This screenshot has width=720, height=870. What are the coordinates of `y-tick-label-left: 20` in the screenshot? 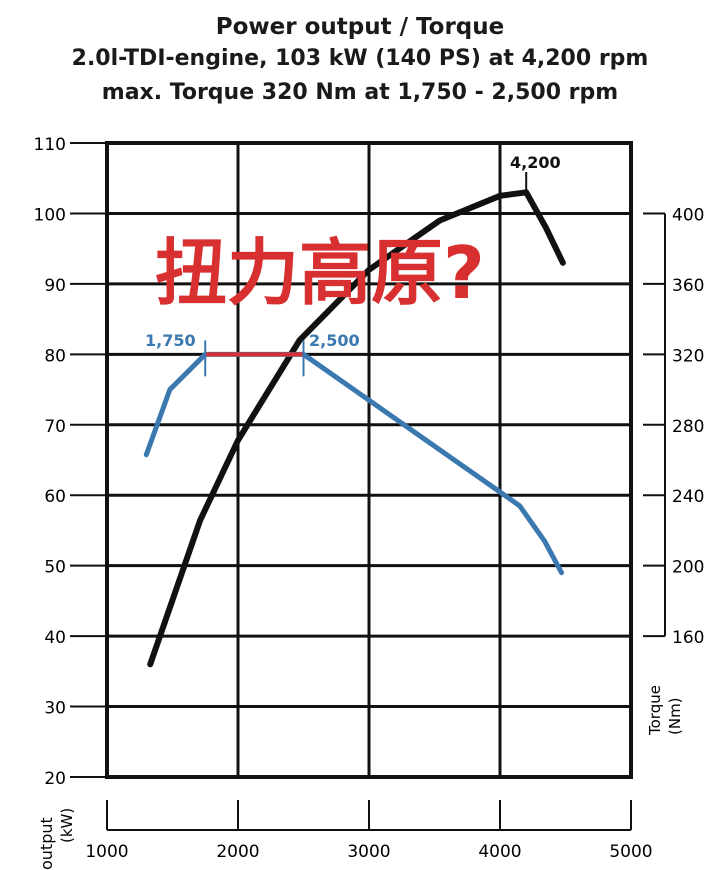 It's located at (55, 779).